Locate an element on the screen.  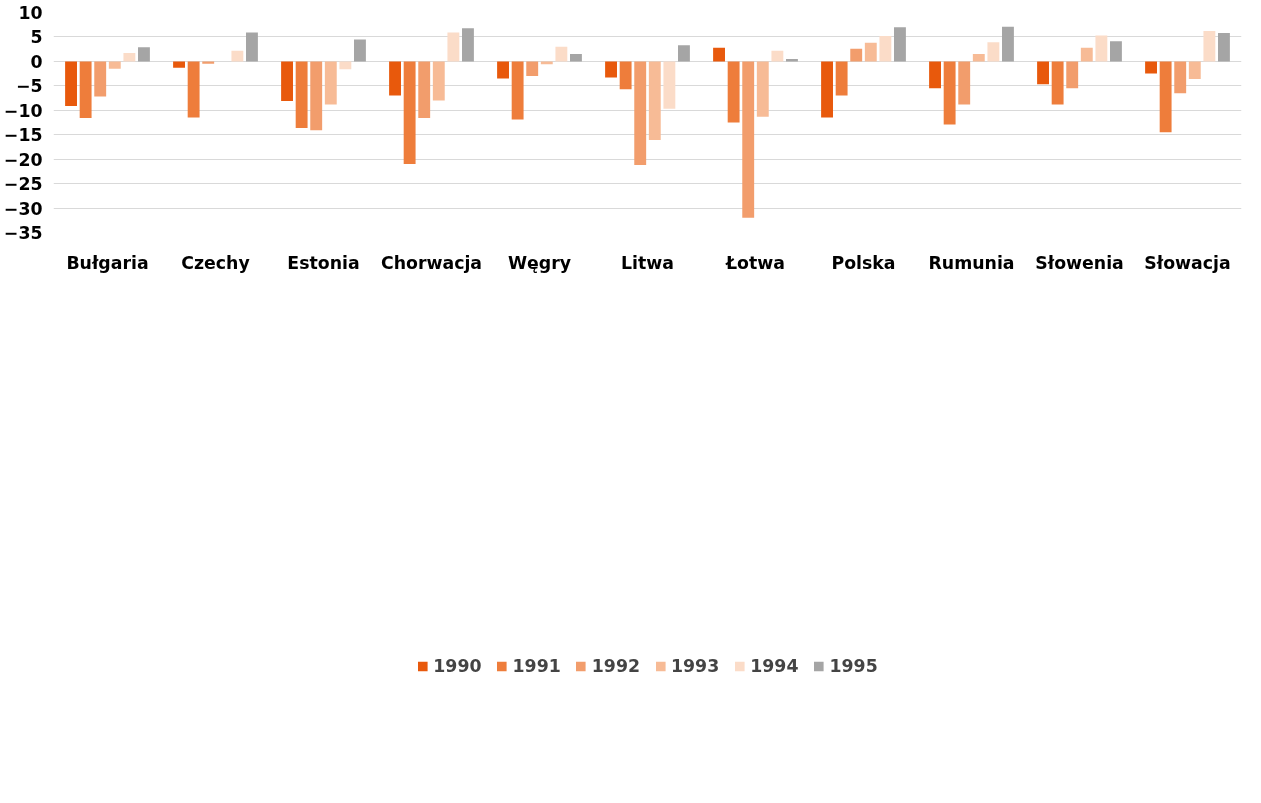
y-tick-label: −35 is located at coordinates (23, 233).